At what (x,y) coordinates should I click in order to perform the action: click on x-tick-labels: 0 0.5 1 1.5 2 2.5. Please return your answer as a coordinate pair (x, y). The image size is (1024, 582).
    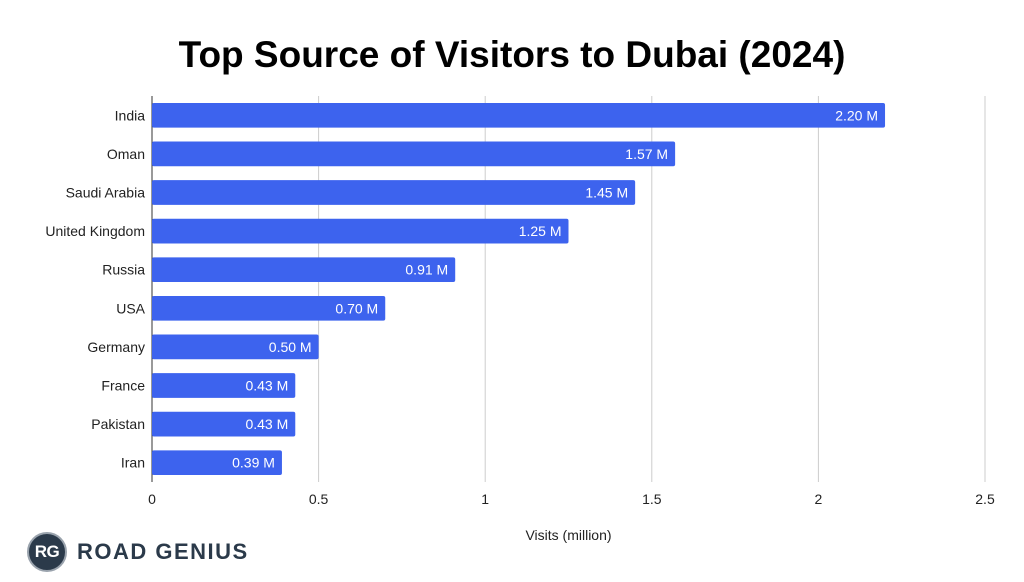
    Looking at the image, I should click on (571, 499).